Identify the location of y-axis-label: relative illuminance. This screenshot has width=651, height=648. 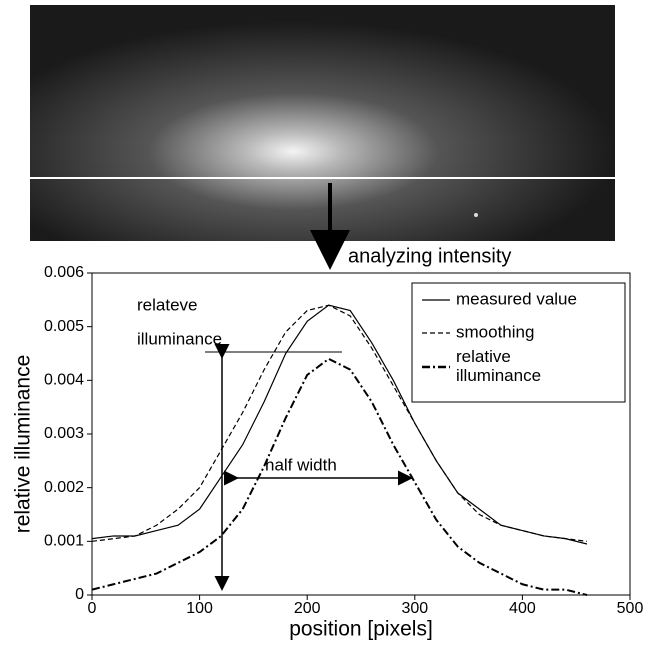
(23, 444).